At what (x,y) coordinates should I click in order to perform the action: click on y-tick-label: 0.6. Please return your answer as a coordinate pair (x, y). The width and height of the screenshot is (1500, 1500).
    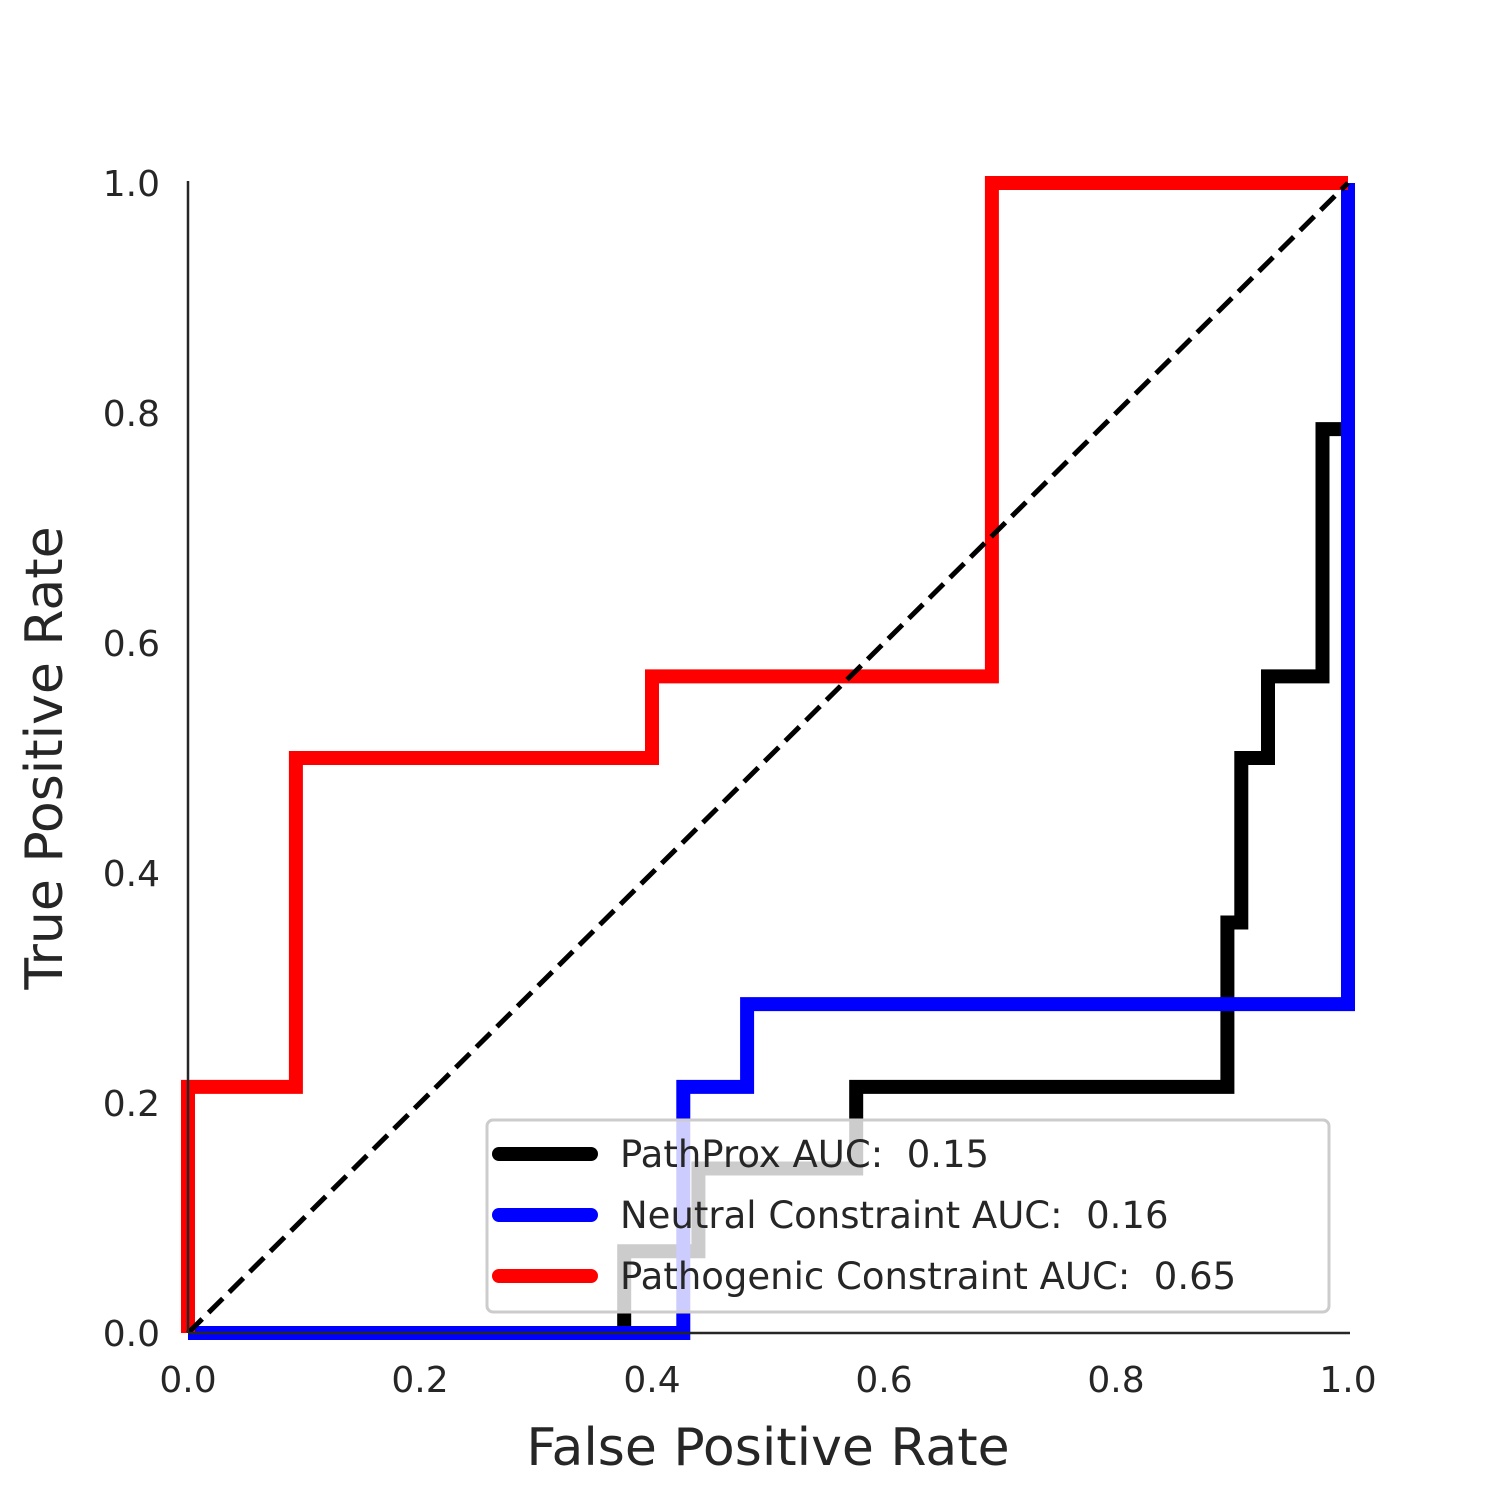
    Looking at the image, I should click on (131, 644).